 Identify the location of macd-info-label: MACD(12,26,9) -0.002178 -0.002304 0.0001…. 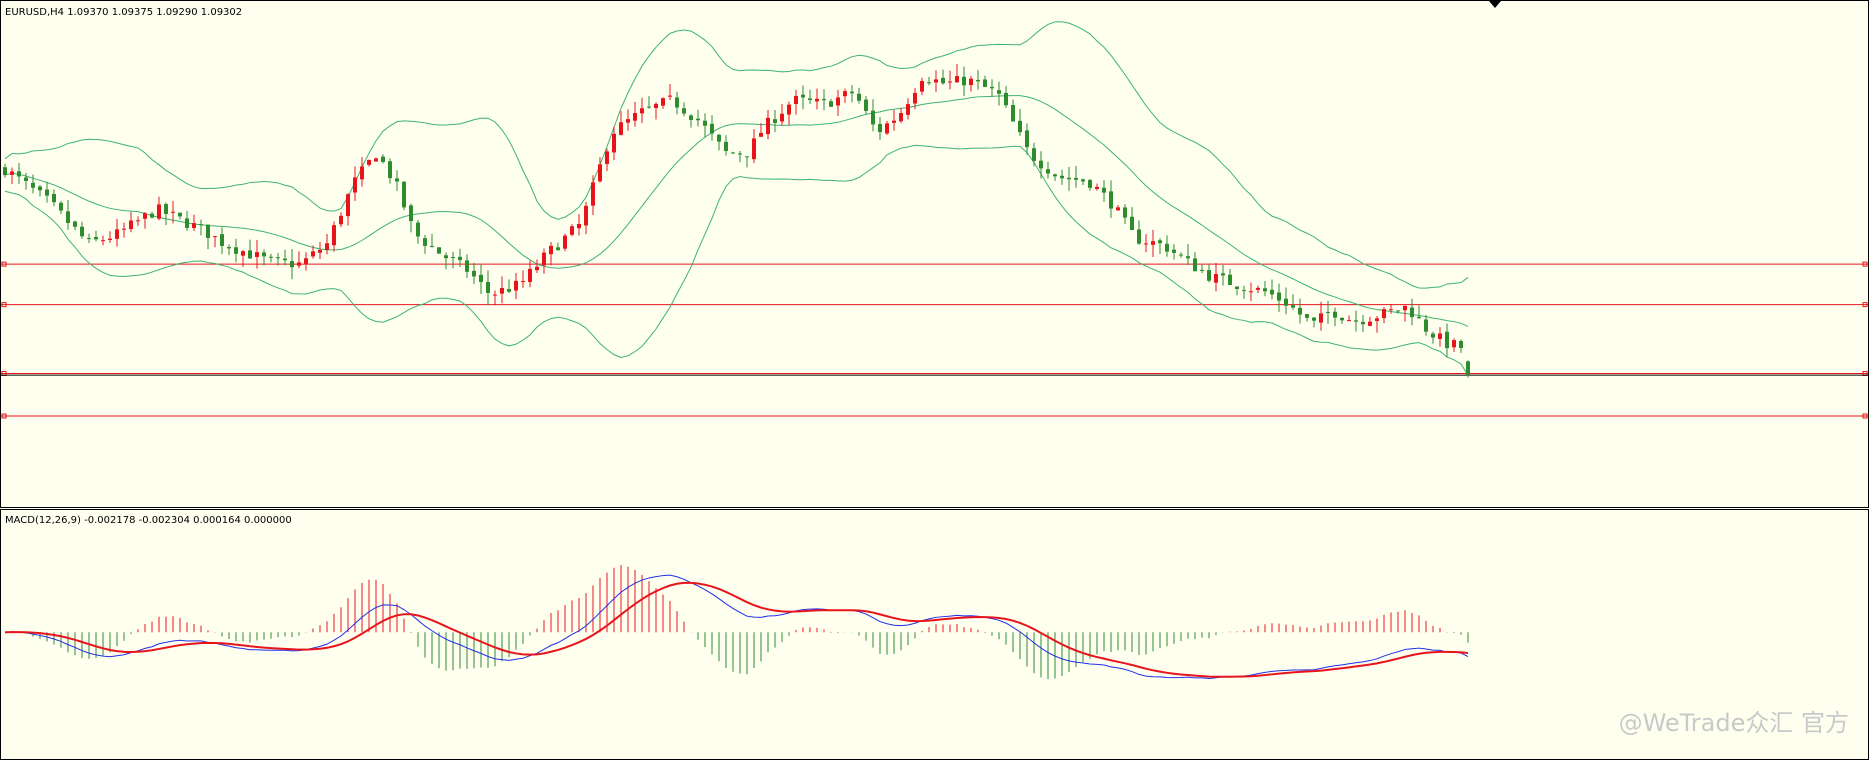
(148, 520).